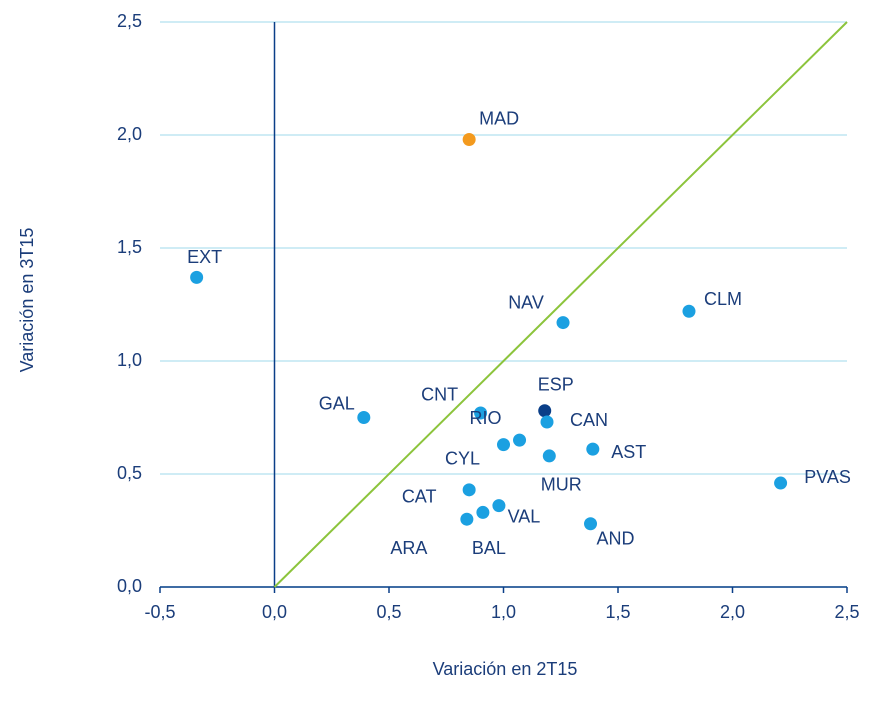  I want to click on point-label: CAN, so click(589, 420).